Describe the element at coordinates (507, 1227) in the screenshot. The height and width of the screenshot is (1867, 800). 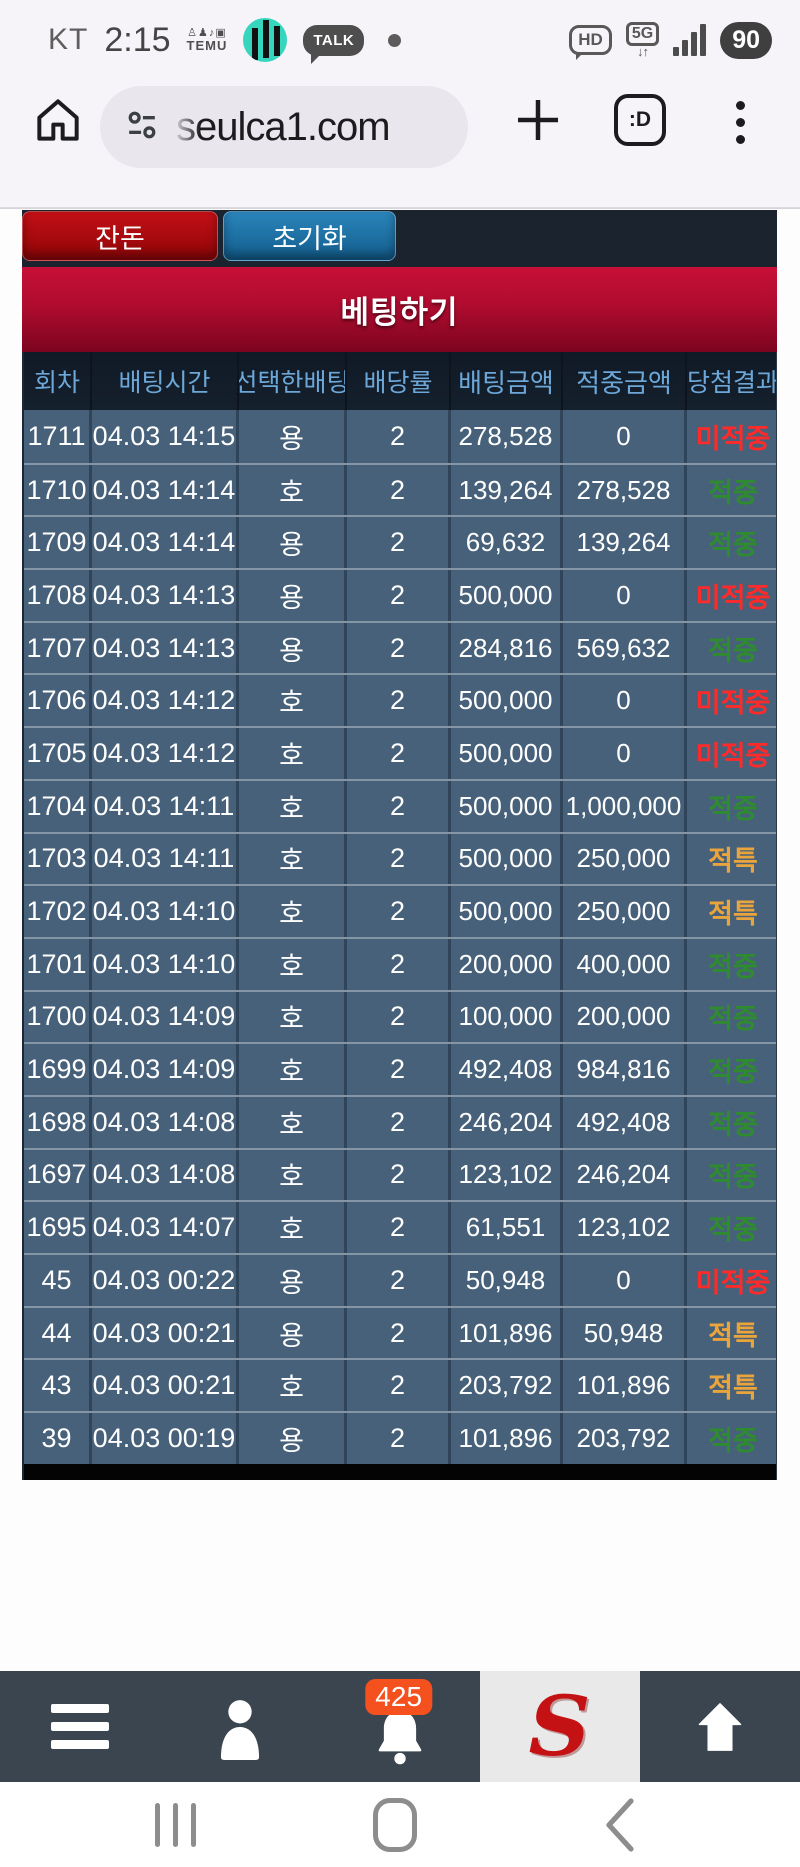
I see `cell-amount: 61,551` at that location.